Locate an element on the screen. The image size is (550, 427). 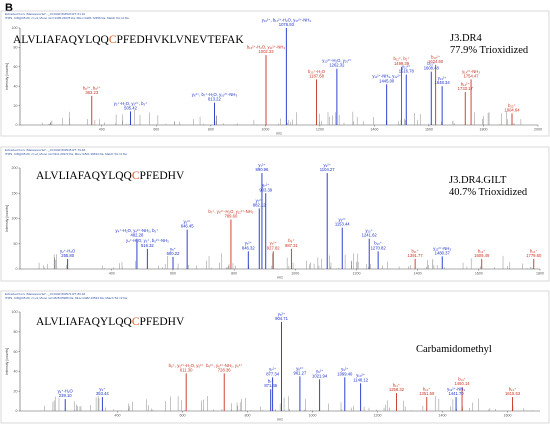
x-tick-label: 2000 is located at coordinates (538, 130).